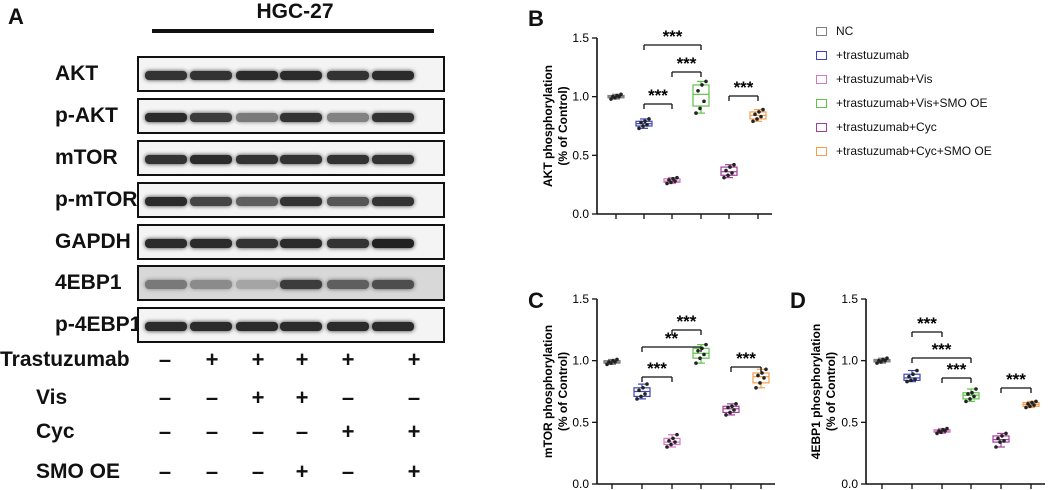  I want to click on legend-label: +trastuzumab+Vis, so click(884, 79).